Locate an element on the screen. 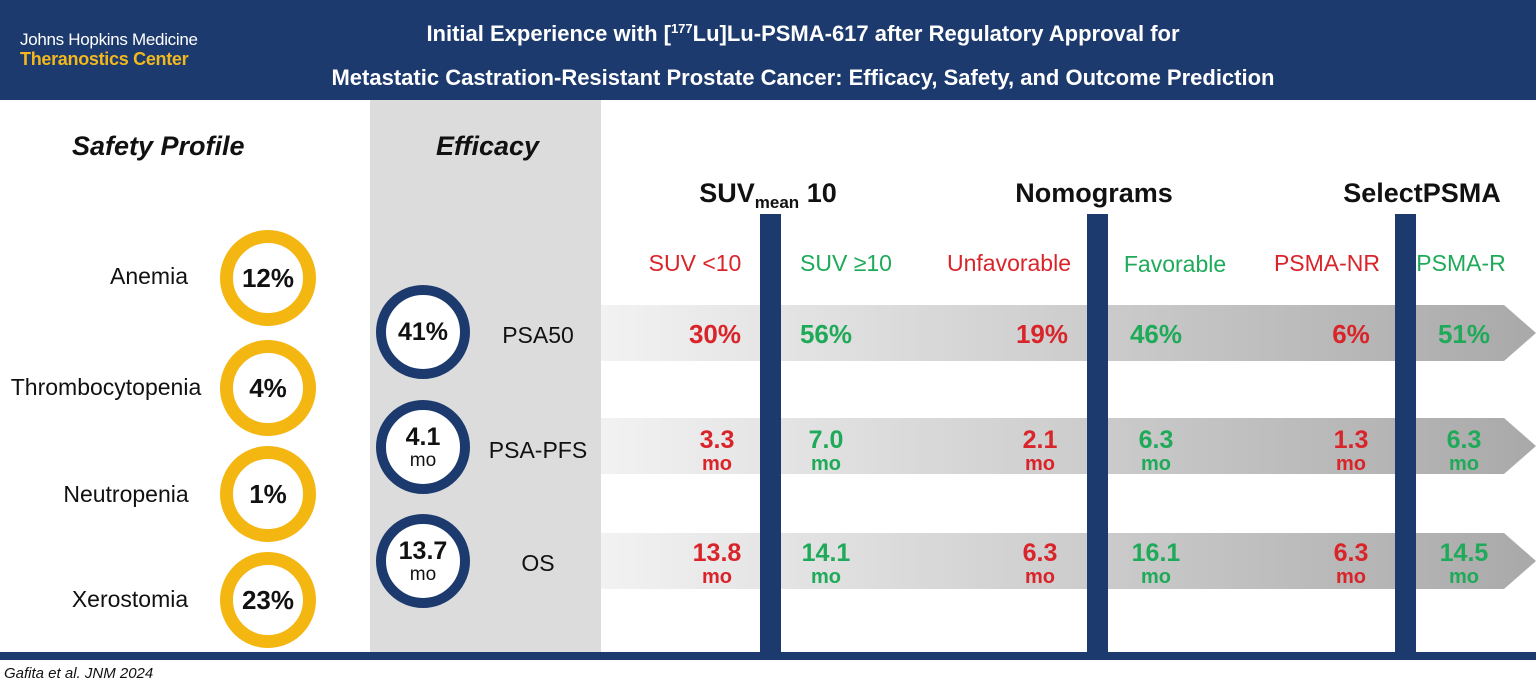  value-favorable-psa50: 46% is located at coordinates (1156, 334).